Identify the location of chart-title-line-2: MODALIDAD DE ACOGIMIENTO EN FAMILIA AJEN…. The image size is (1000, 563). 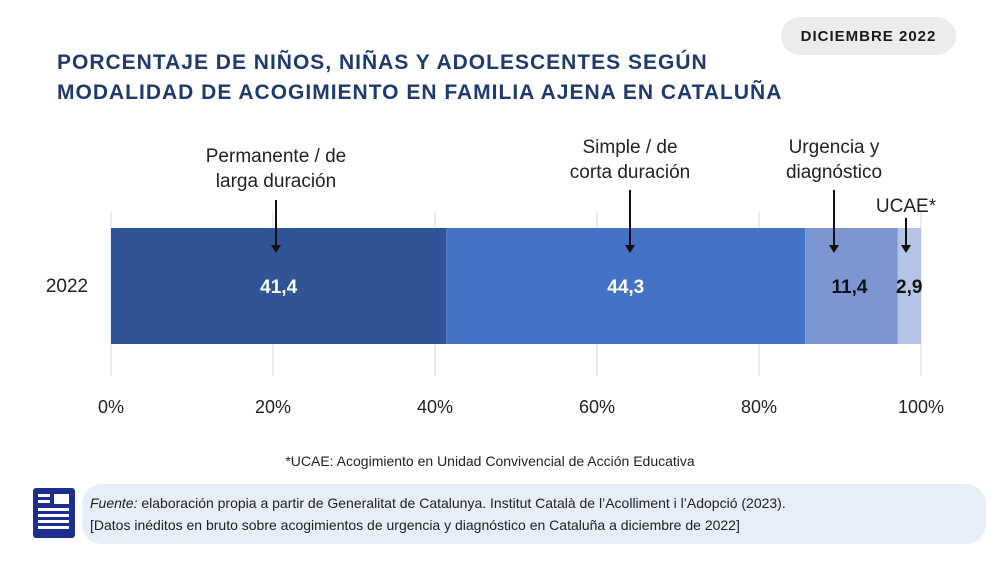
(420, 92).